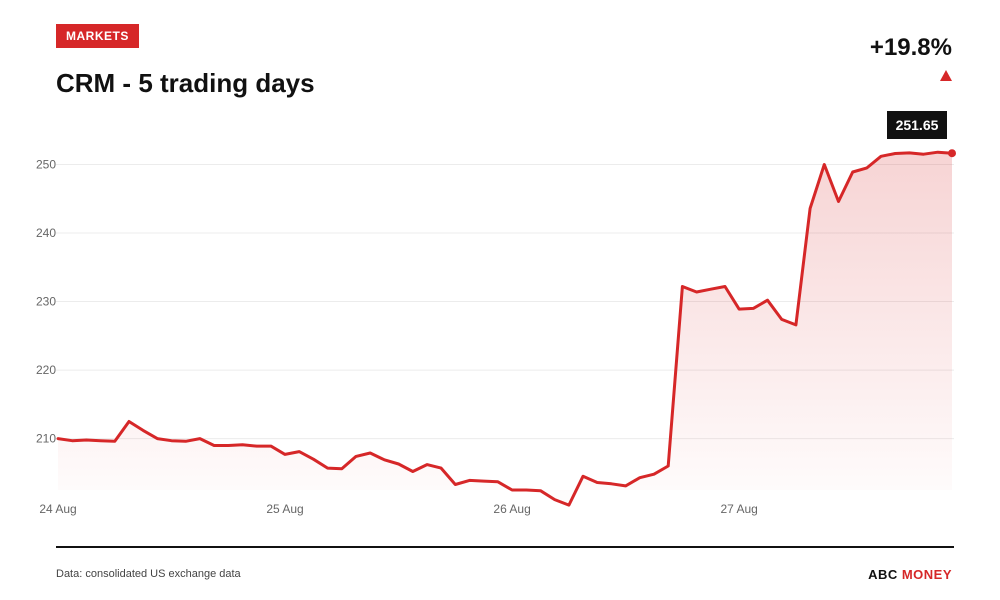  Describe the element at coordinates (185, 83) in the screenshot. I see `chart-title: CRM - 5 trading days` at that location.